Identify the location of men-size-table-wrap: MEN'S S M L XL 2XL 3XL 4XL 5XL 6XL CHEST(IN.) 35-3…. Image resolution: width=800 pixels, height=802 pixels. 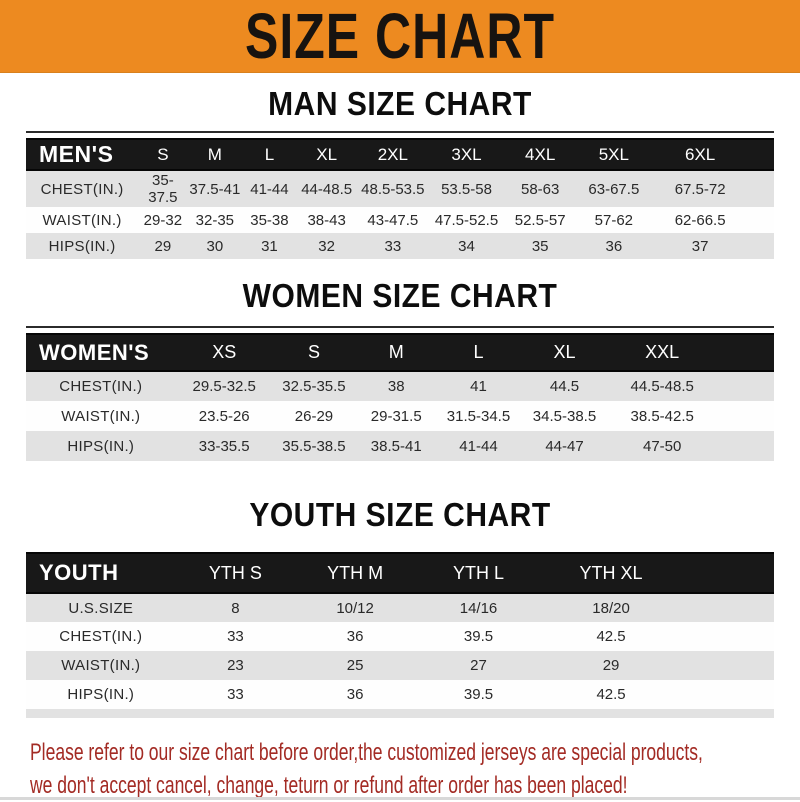
(400, 195).